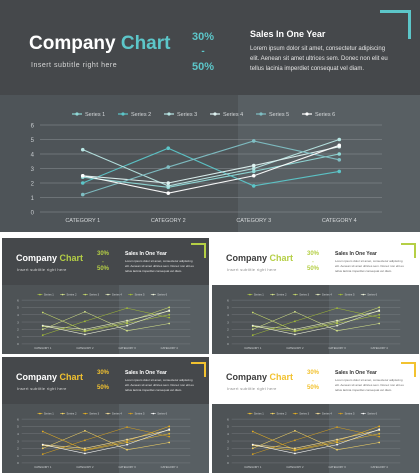 This screenshot has width=420, height=475. Describe the element at coordinates (350, 414) in the screenshot. I see `legend-label: Series 5` at that location.